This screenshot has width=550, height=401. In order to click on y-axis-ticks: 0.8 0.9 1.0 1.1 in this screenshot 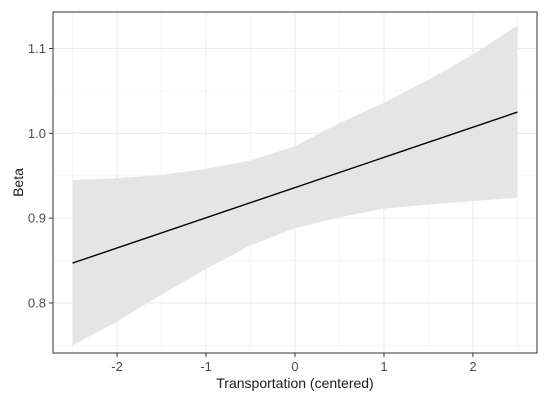, I will do `click(40, 175)`.